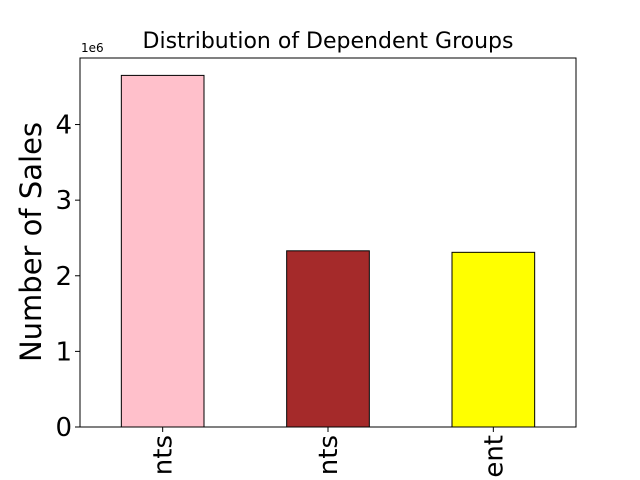 The width and height of the screenshot is (640, 480). I want to click on y-tick-label-3: 3, so click(63, 201).